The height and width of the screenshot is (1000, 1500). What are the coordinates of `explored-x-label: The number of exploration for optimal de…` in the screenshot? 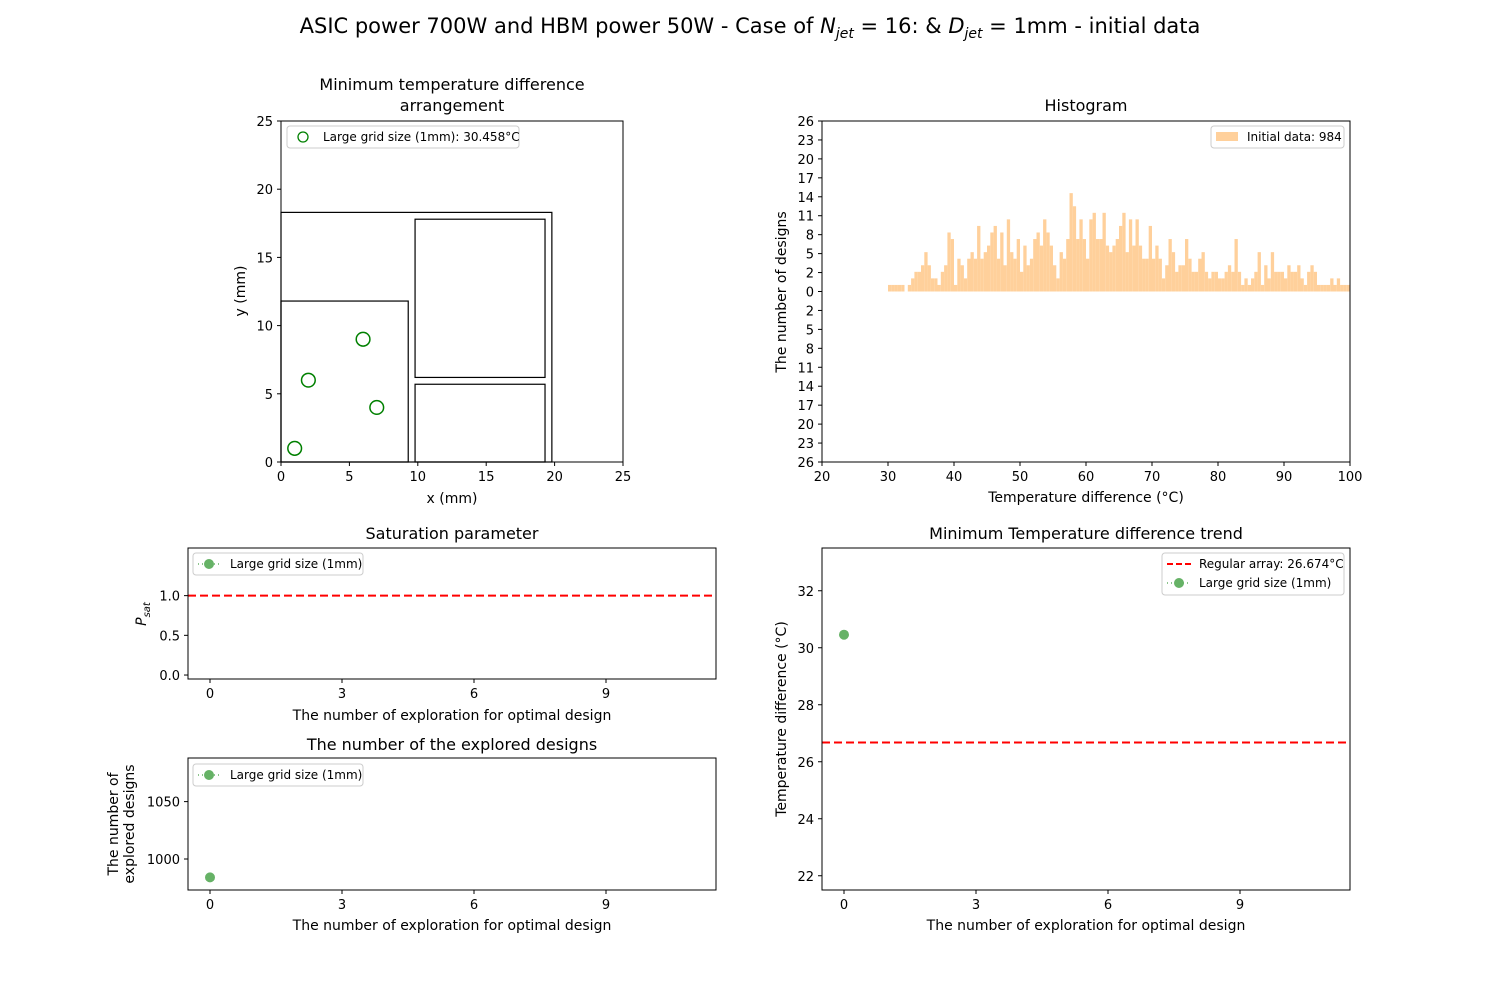 It's located at (452, 926).